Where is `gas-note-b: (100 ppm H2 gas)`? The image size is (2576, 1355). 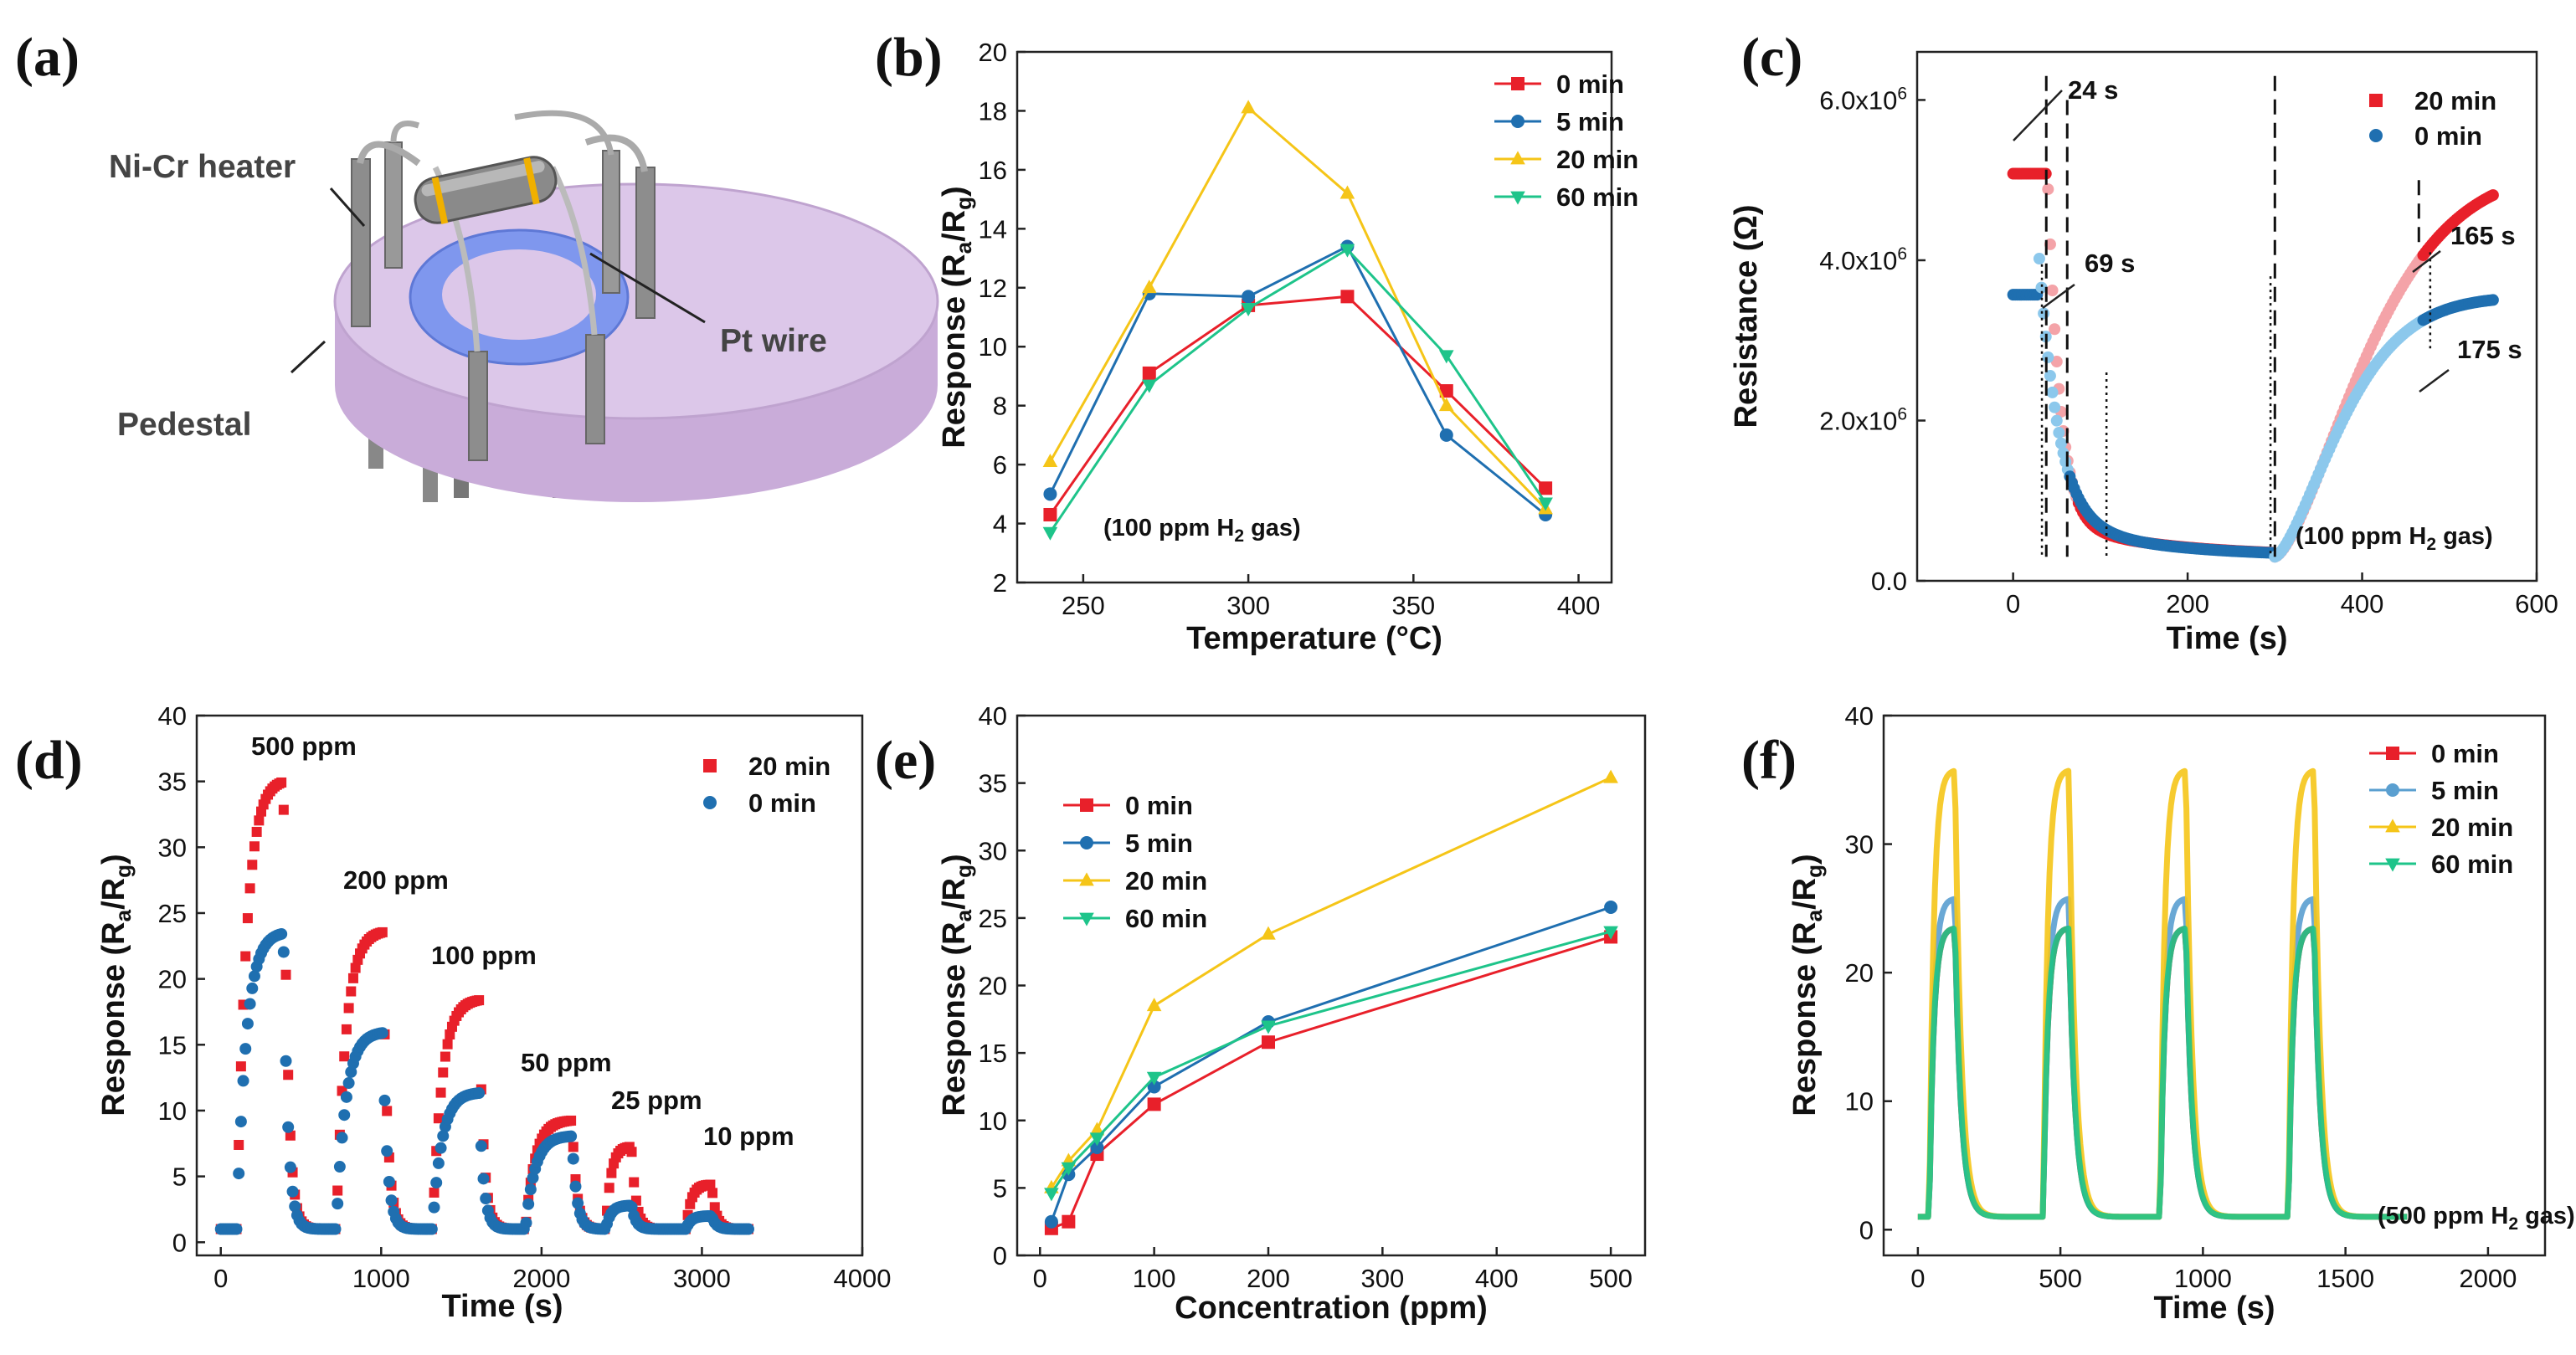
gas-note-b: (100 ppm H2 gas) is located at coordinates (1202, 530).